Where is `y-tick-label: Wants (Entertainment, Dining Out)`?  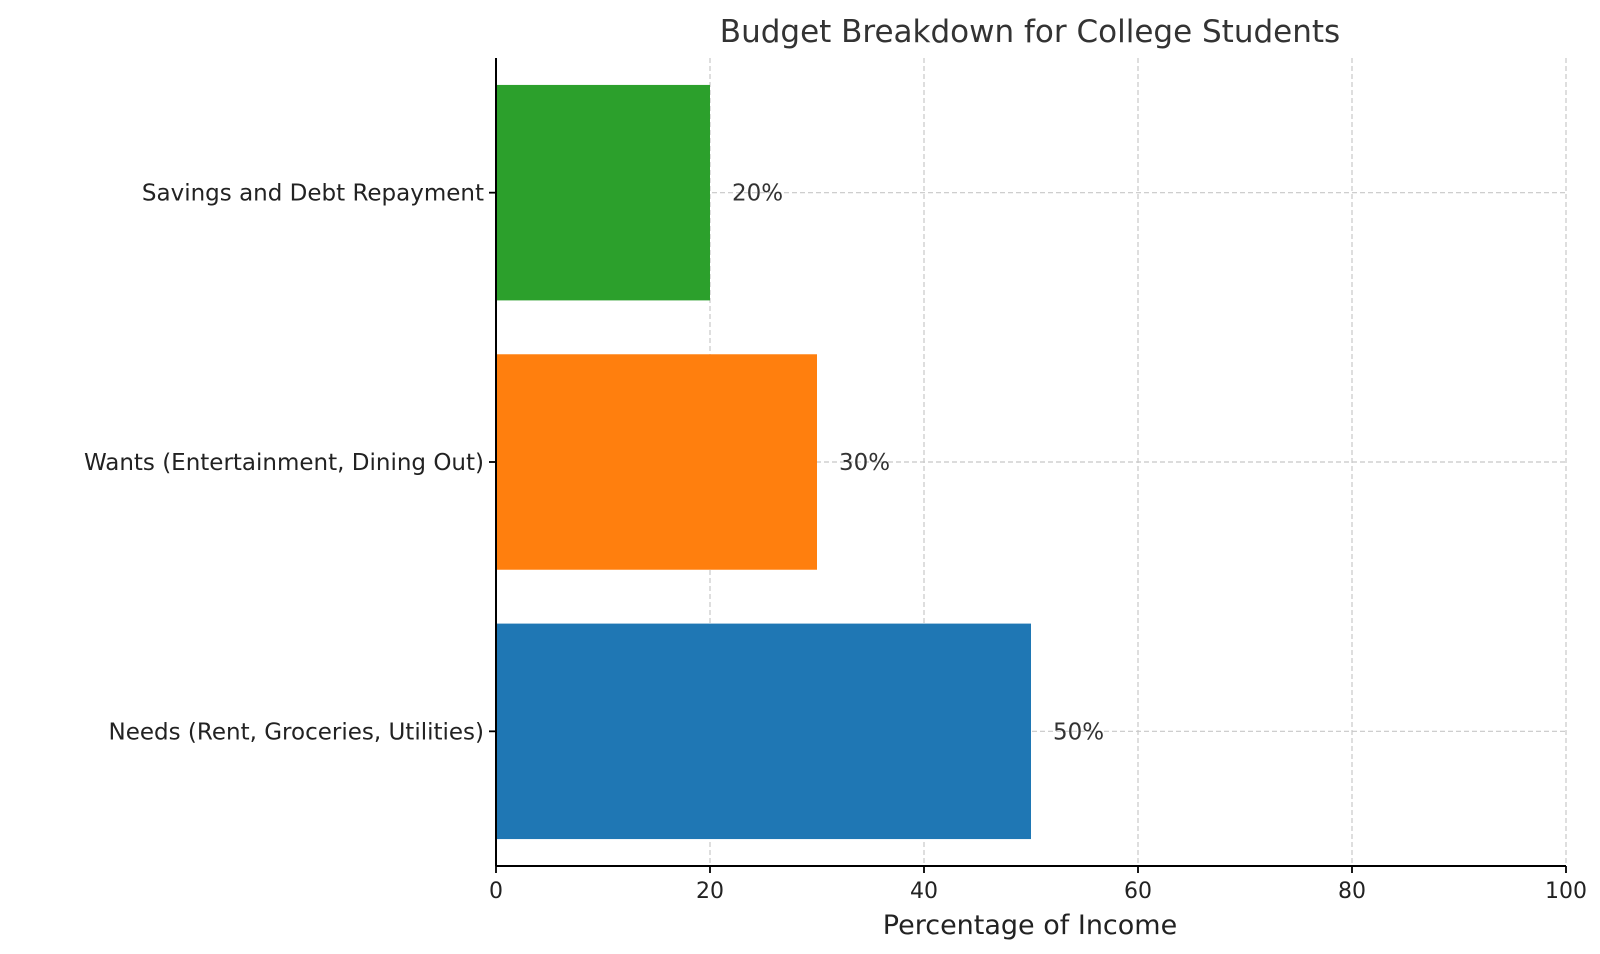
y-tick-label: Wants (Entertainment, Dining Out) is located at coordinates (284, 463).